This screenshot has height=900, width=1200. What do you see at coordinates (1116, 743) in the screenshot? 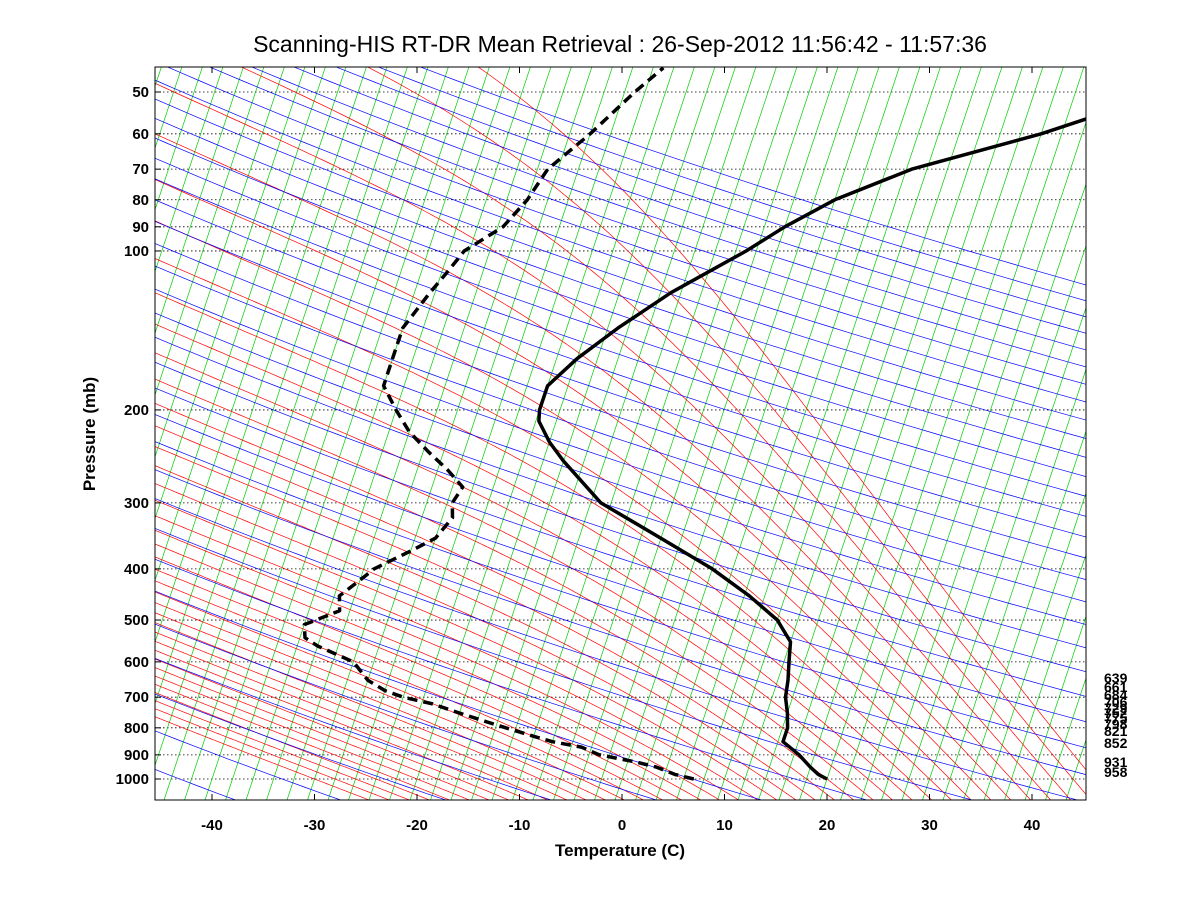
I see `right-label: 852` at bounding box center [1116, 743].